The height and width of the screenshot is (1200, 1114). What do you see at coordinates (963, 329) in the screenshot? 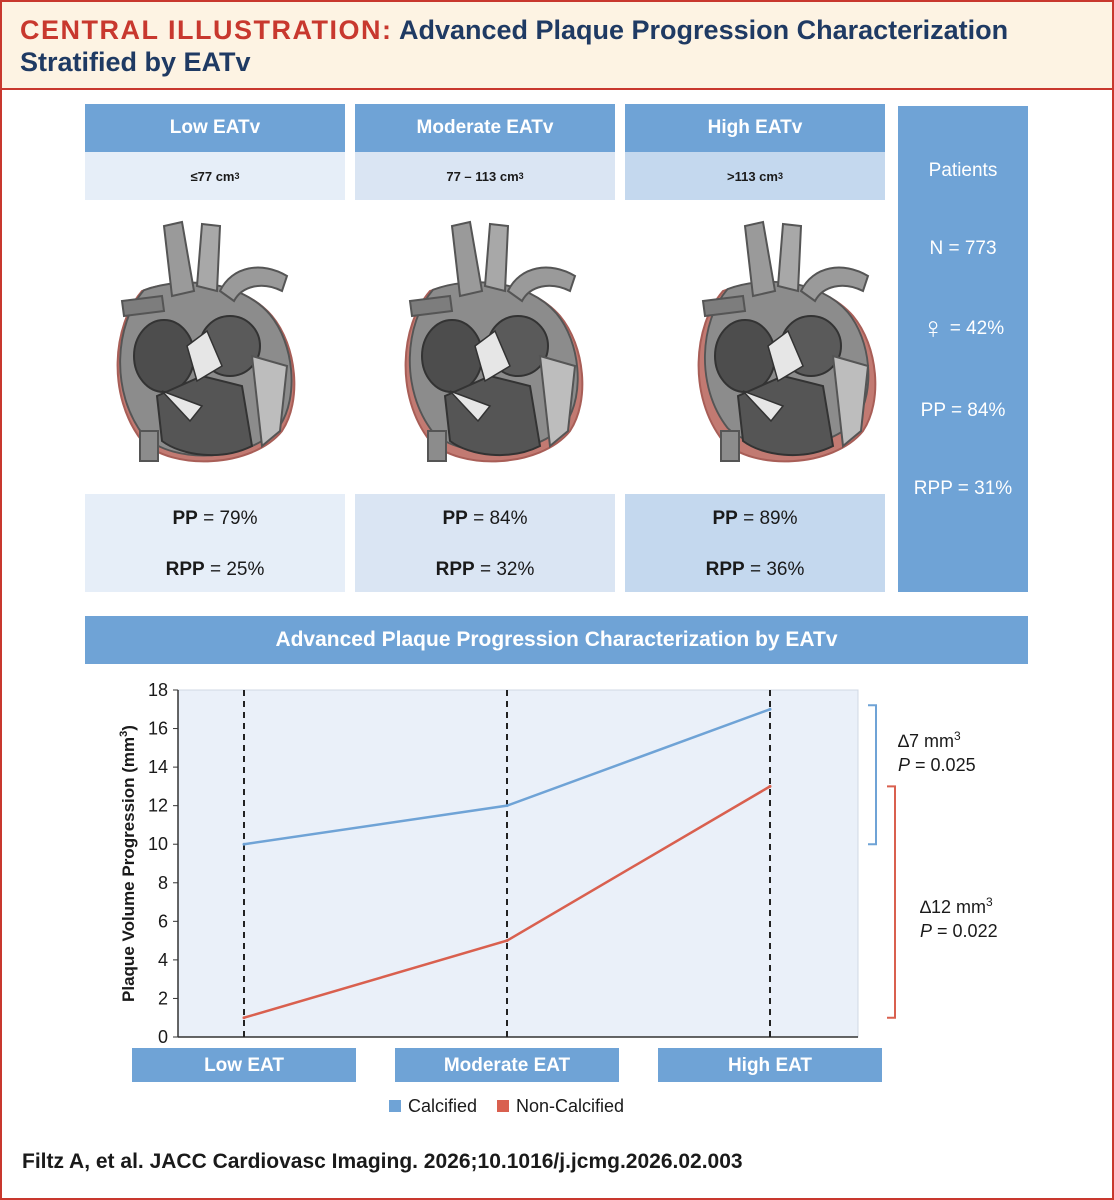
I see `patients-female: ♀ = 42%` at bounding box center [963, 329].